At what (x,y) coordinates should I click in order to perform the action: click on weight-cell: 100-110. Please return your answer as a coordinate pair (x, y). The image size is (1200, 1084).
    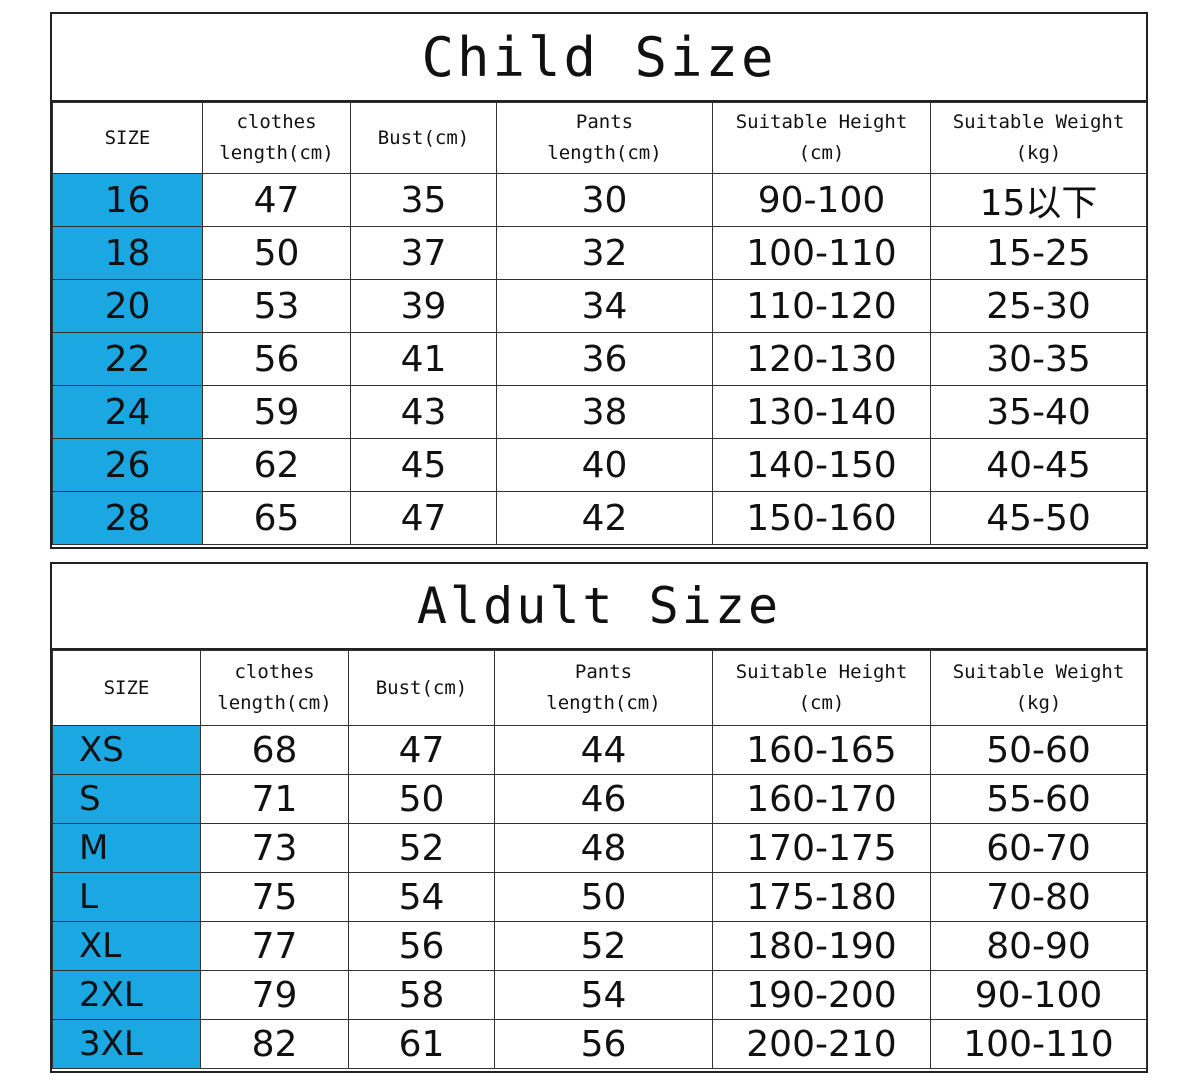
    Looking at the image, I should click on (1038, 1044).